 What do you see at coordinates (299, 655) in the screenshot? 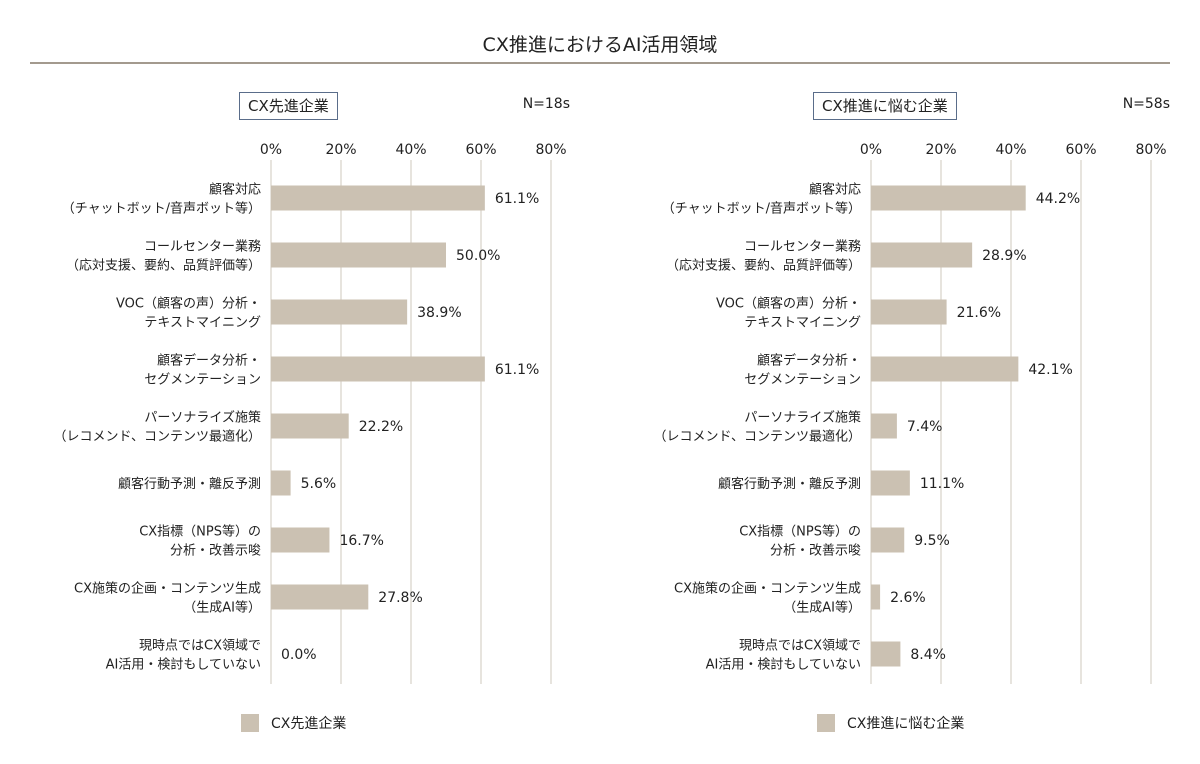
I see `data-label: 0.0%` at bounding box center [299, 655].